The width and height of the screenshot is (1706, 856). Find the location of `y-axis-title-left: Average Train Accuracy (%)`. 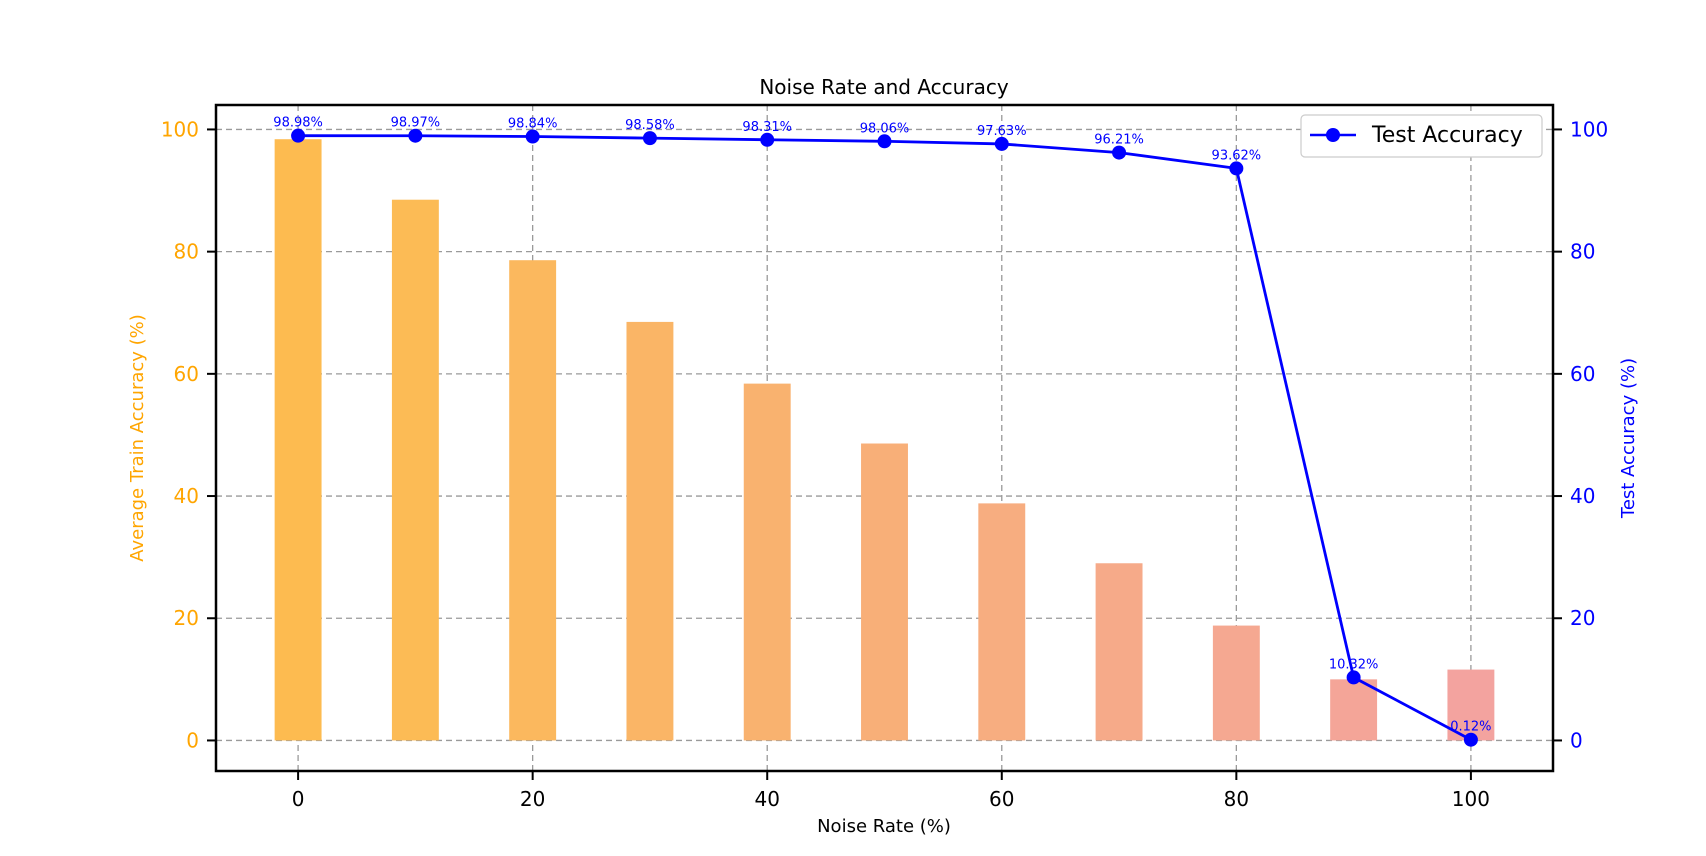

y-axis-title-left: Average Train Accuracy (%) is located at coordinates (137, 438).